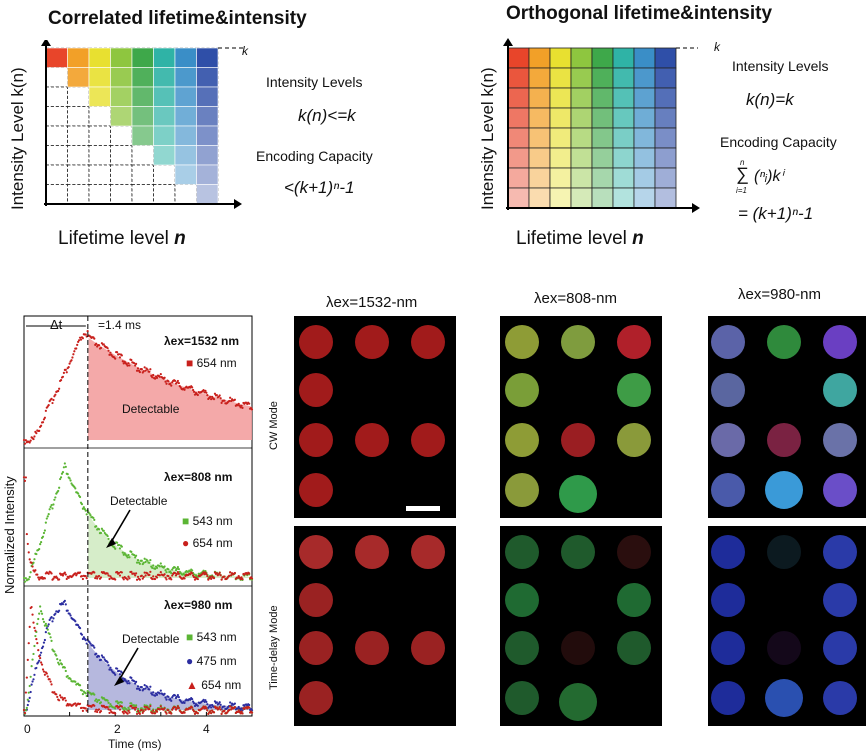  Describe the element at coordinates (120, 325) in the screenshot. I see `delay-note: =1.4 ms` at that location.